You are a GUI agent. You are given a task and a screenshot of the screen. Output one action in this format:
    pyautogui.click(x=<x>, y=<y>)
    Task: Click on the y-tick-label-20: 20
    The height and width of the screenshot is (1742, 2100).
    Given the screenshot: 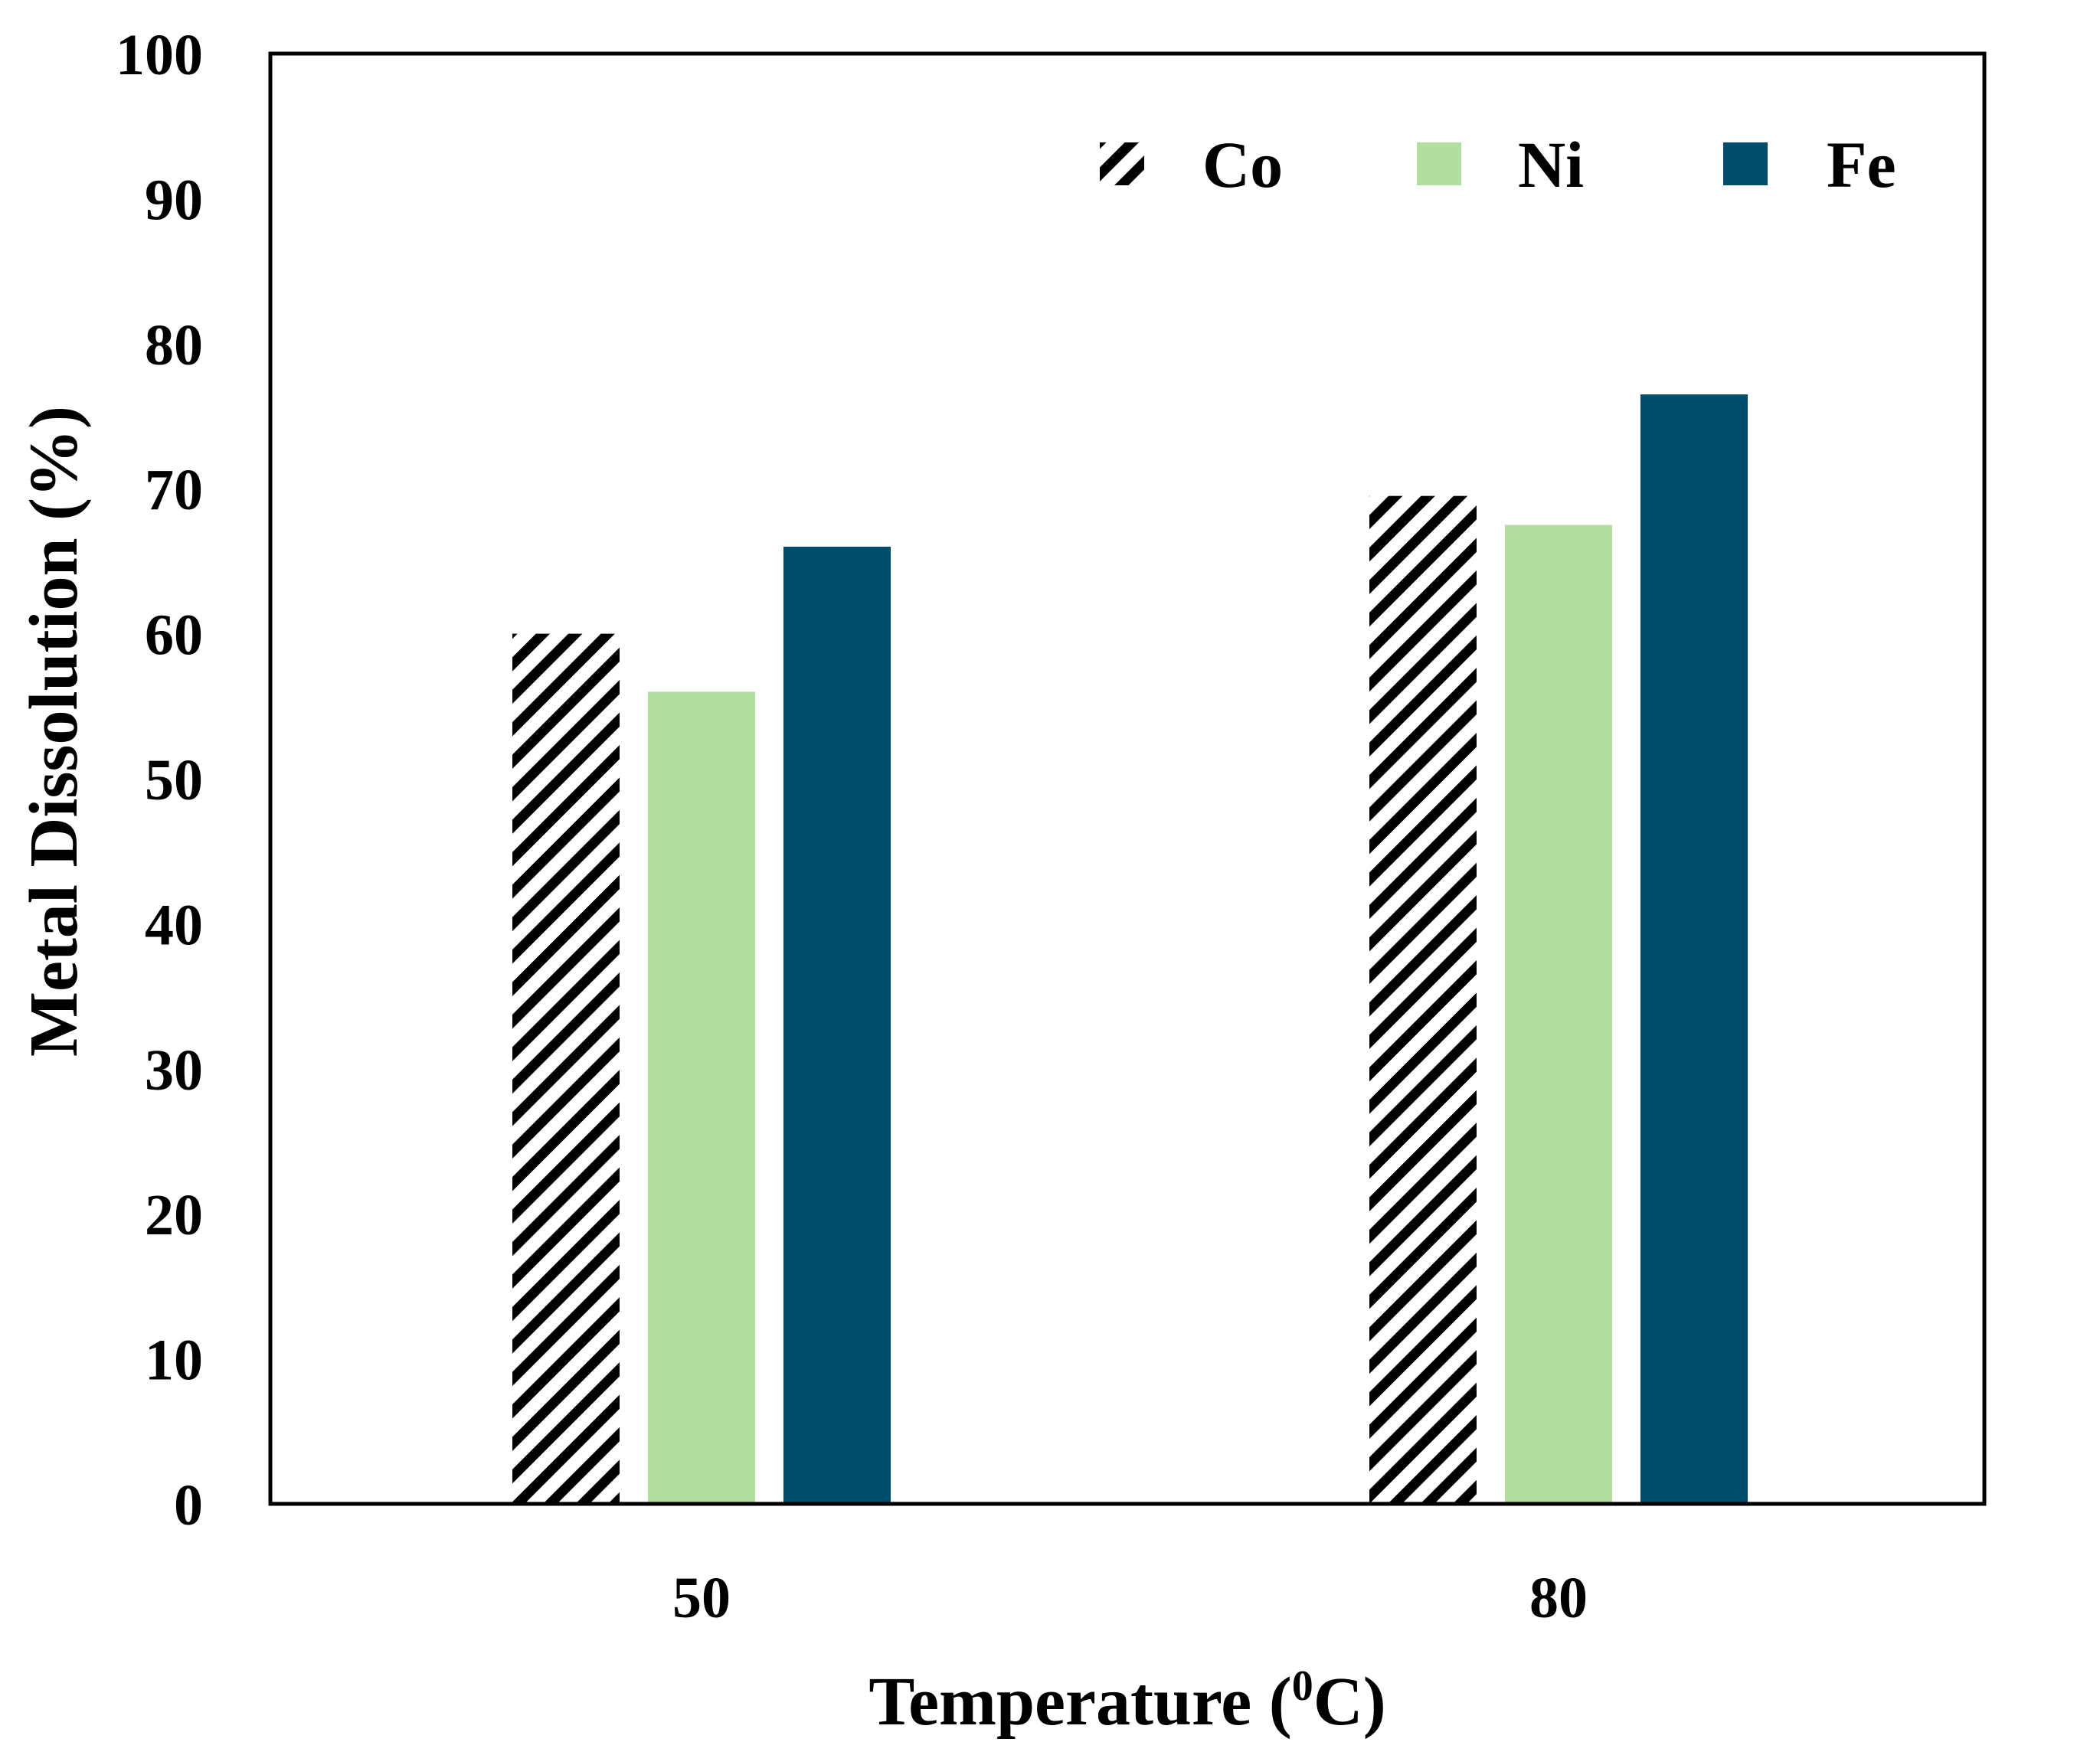 What is the action you would take?
    pyautogui.click(x=174, y=1215)
    